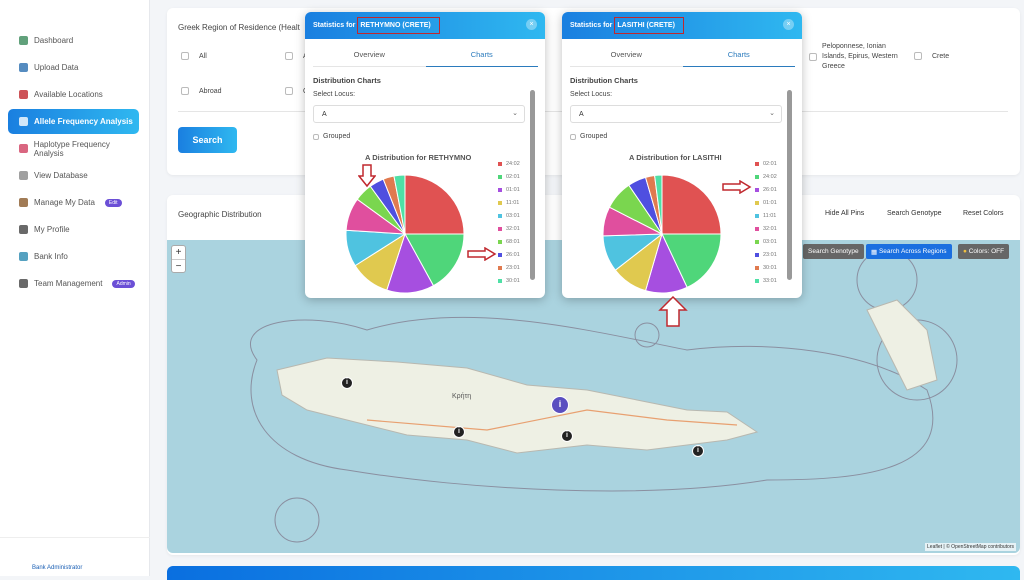 This screenshot has height=580, width=1024. I want to click on map-pin-selected: i, so click(560, 405).